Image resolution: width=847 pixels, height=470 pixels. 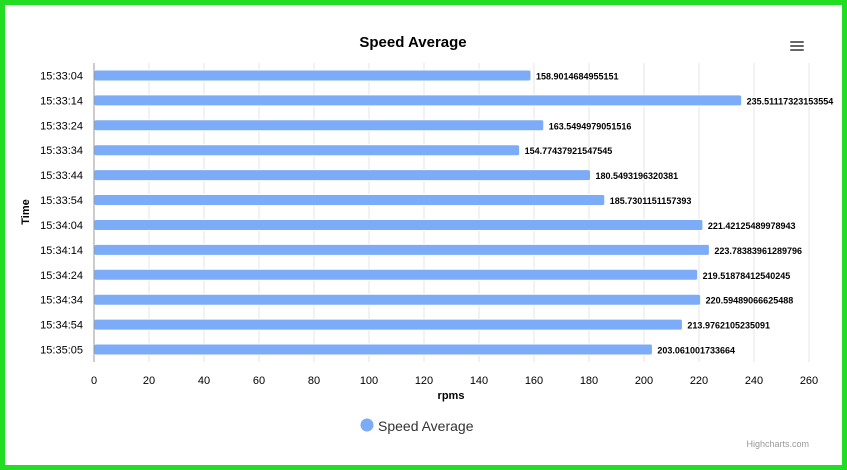 I want to click on x-tick-label: 140, so click(x=479, y=381).